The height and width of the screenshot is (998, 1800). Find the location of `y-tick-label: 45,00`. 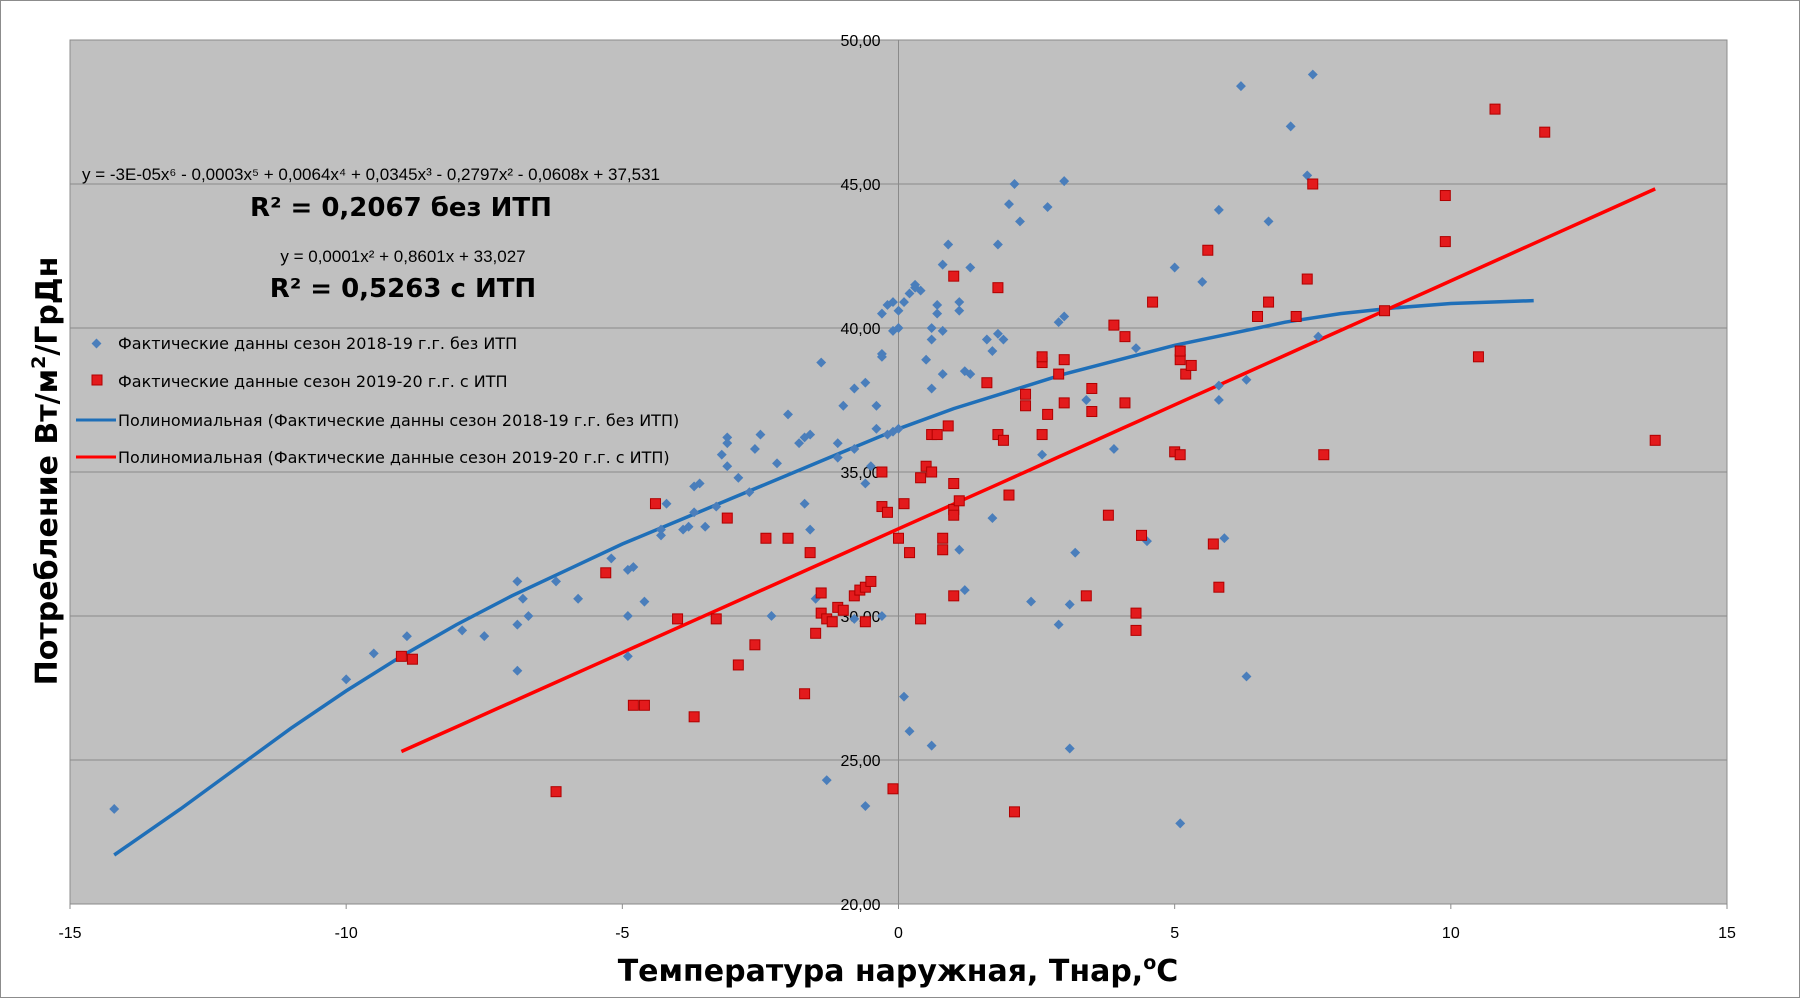

y-tick-label: 45,00 is located at coordinates (860, 185).